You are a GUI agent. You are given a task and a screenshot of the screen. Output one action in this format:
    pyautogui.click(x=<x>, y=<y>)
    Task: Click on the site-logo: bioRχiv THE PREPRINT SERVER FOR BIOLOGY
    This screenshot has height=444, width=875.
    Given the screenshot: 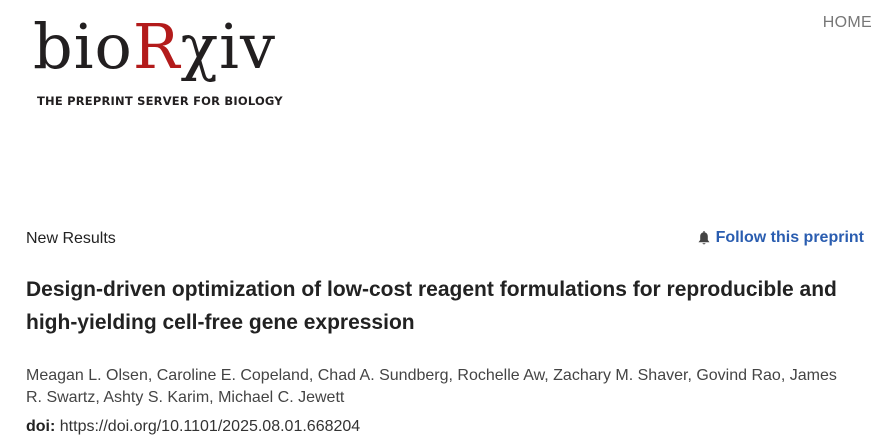 What is the action you would take?
    pyautogui.click(x=173, y=60)
    